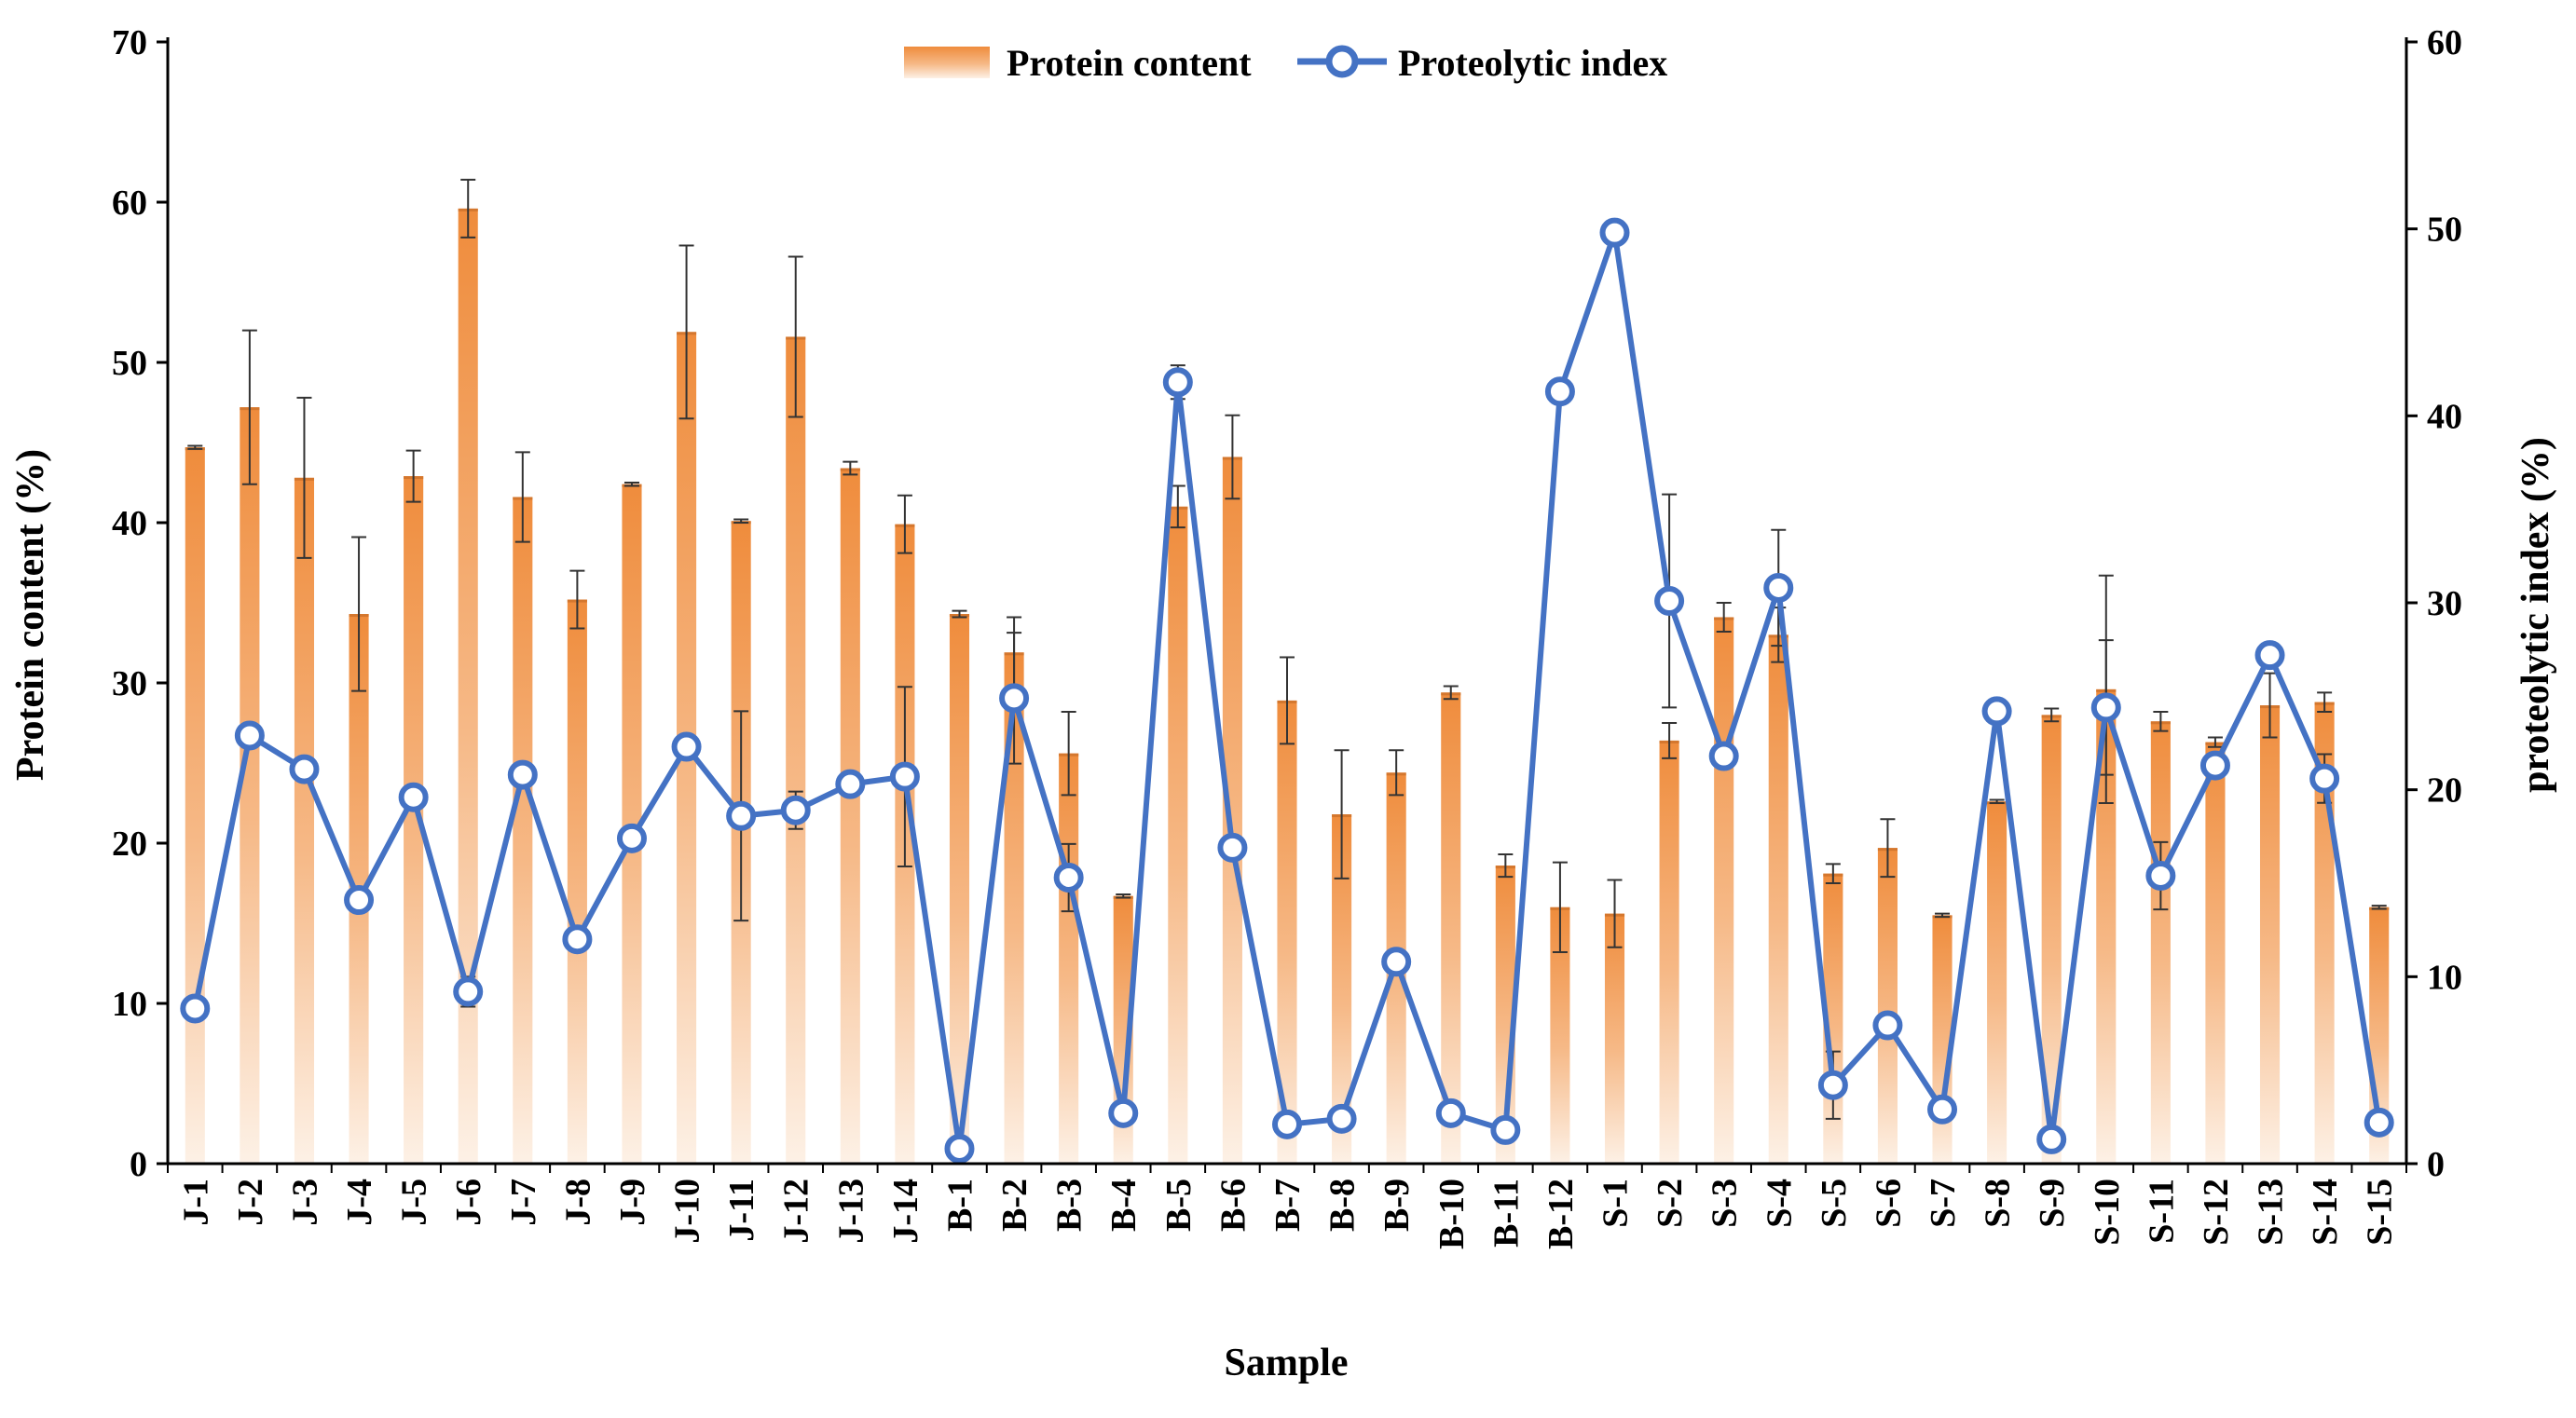 The image size is (2576, 1418). What do you see at coordinates (129, 203) in the screenshot?
I see `y-tick-label-60: 60` at bounding box center [129, 203].